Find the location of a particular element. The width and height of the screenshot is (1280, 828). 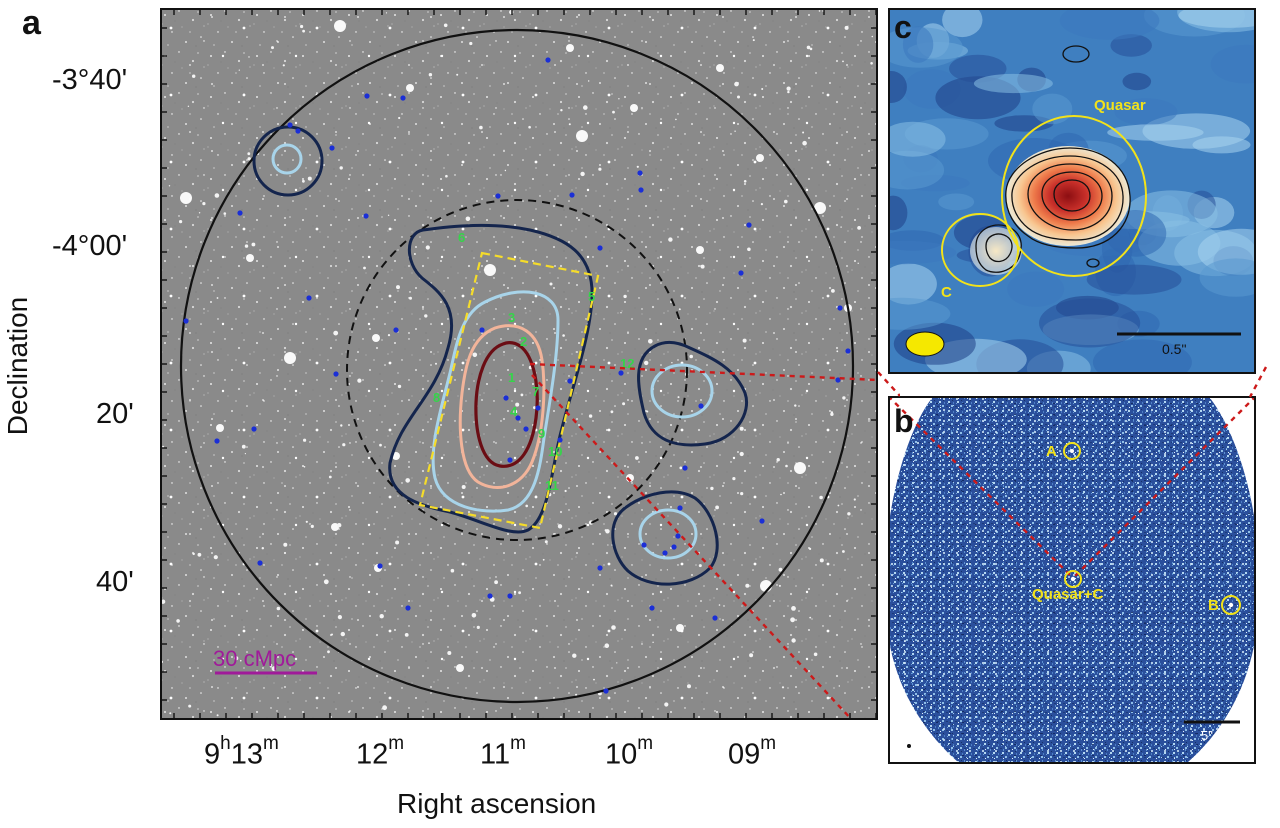

member-label-3: 3 is located at coordinates (511, 317).